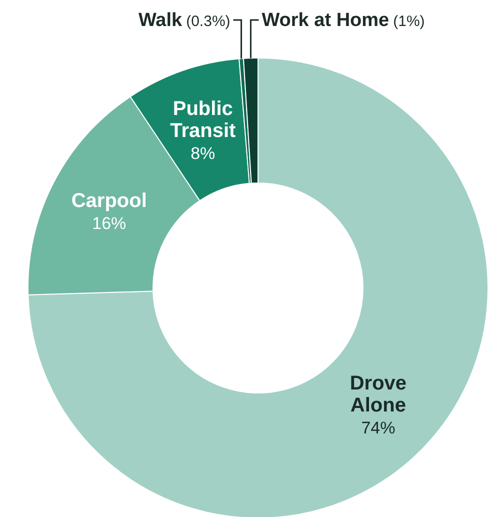 The height and width of the screenshot is (517, 491). I want to click on data-label: (1%), so click(409, 21).